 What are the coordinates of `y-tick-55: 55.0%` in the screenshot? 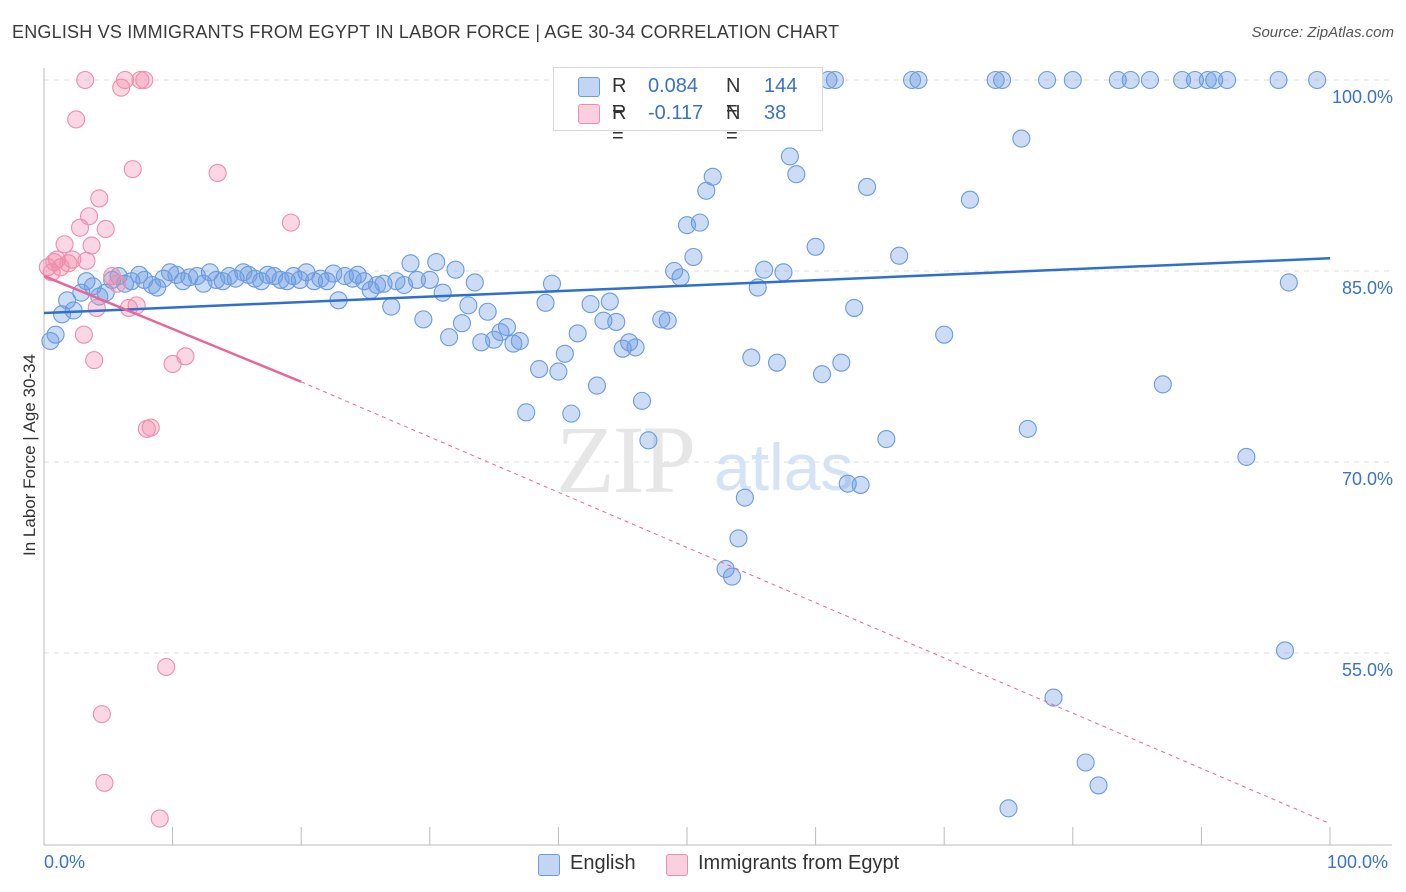 It's located at (1367, 670).